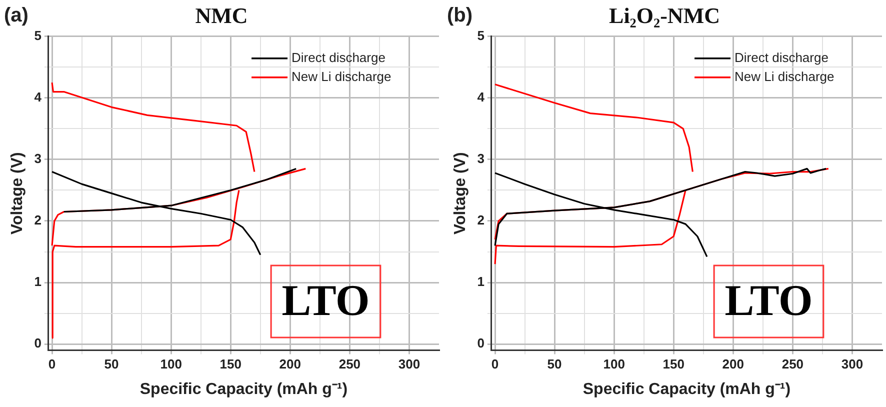  What do you see at coordinates (664, 15) in the screenshot?
I see `chart-title: Li₂O₂-NMC` at bounding box center [664, 15].